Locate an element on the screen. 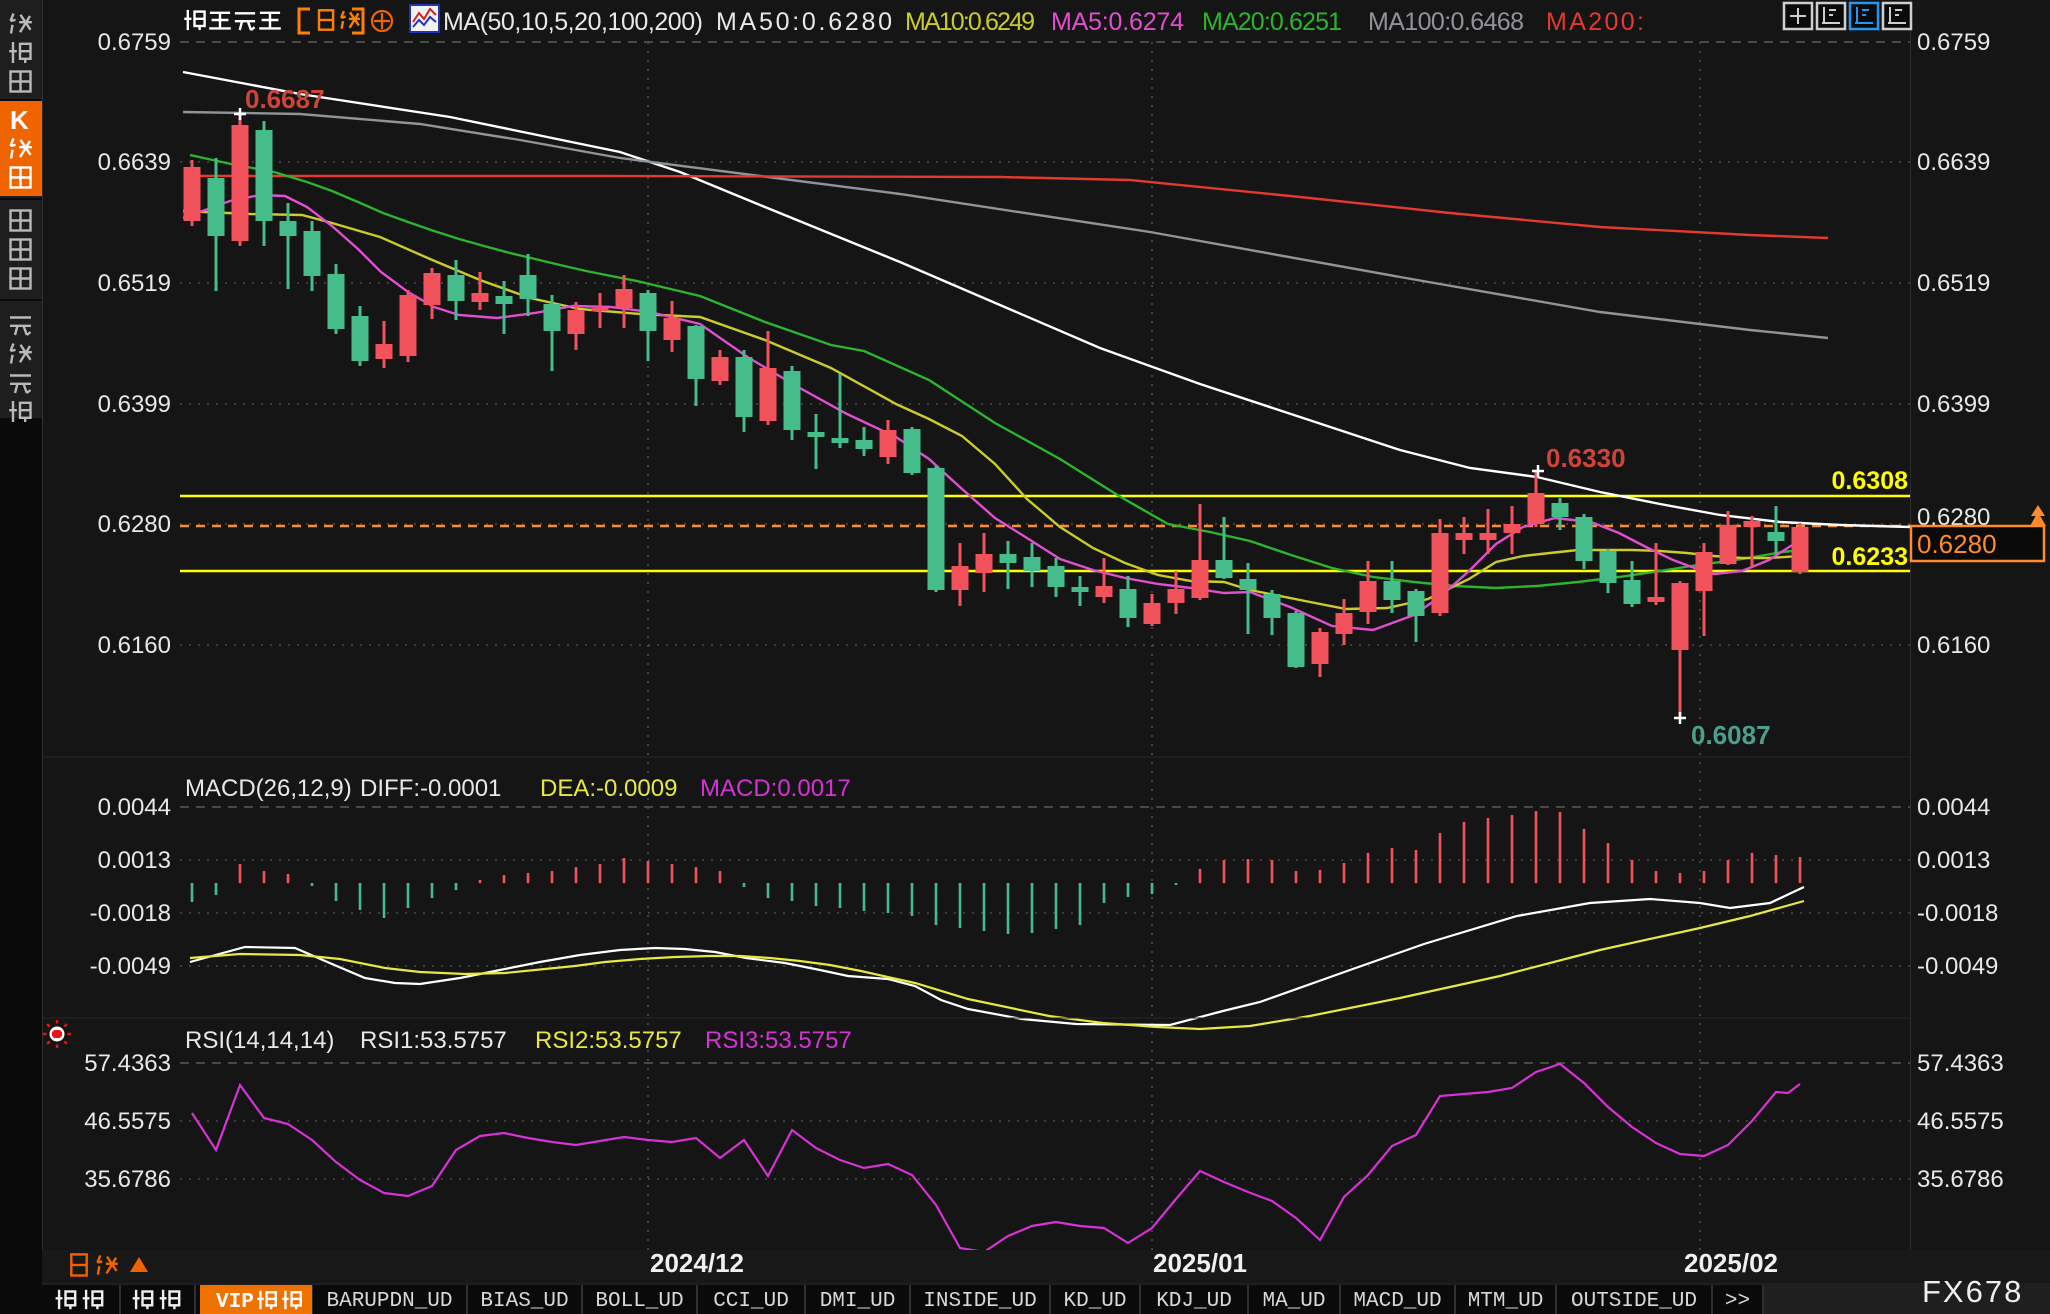  svg-text: K is located at coordinates (19, 120).